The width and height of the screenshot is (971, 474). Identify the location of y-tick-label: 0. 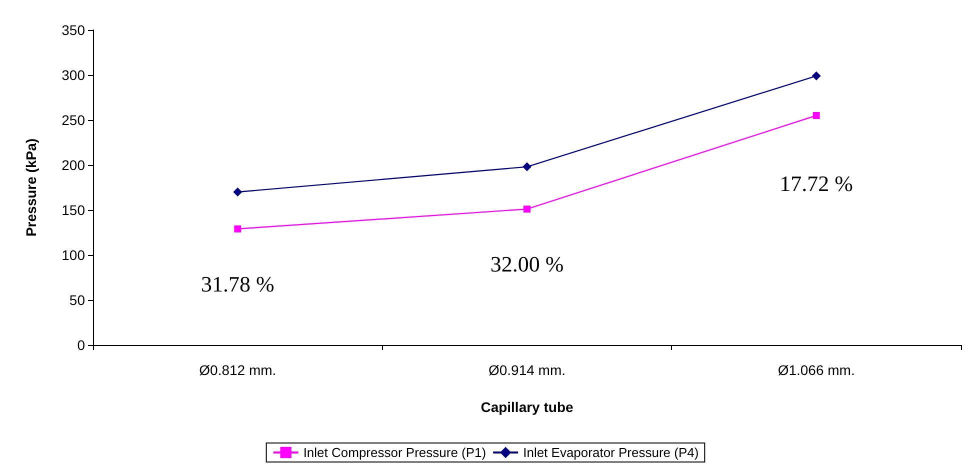
(81, 345).